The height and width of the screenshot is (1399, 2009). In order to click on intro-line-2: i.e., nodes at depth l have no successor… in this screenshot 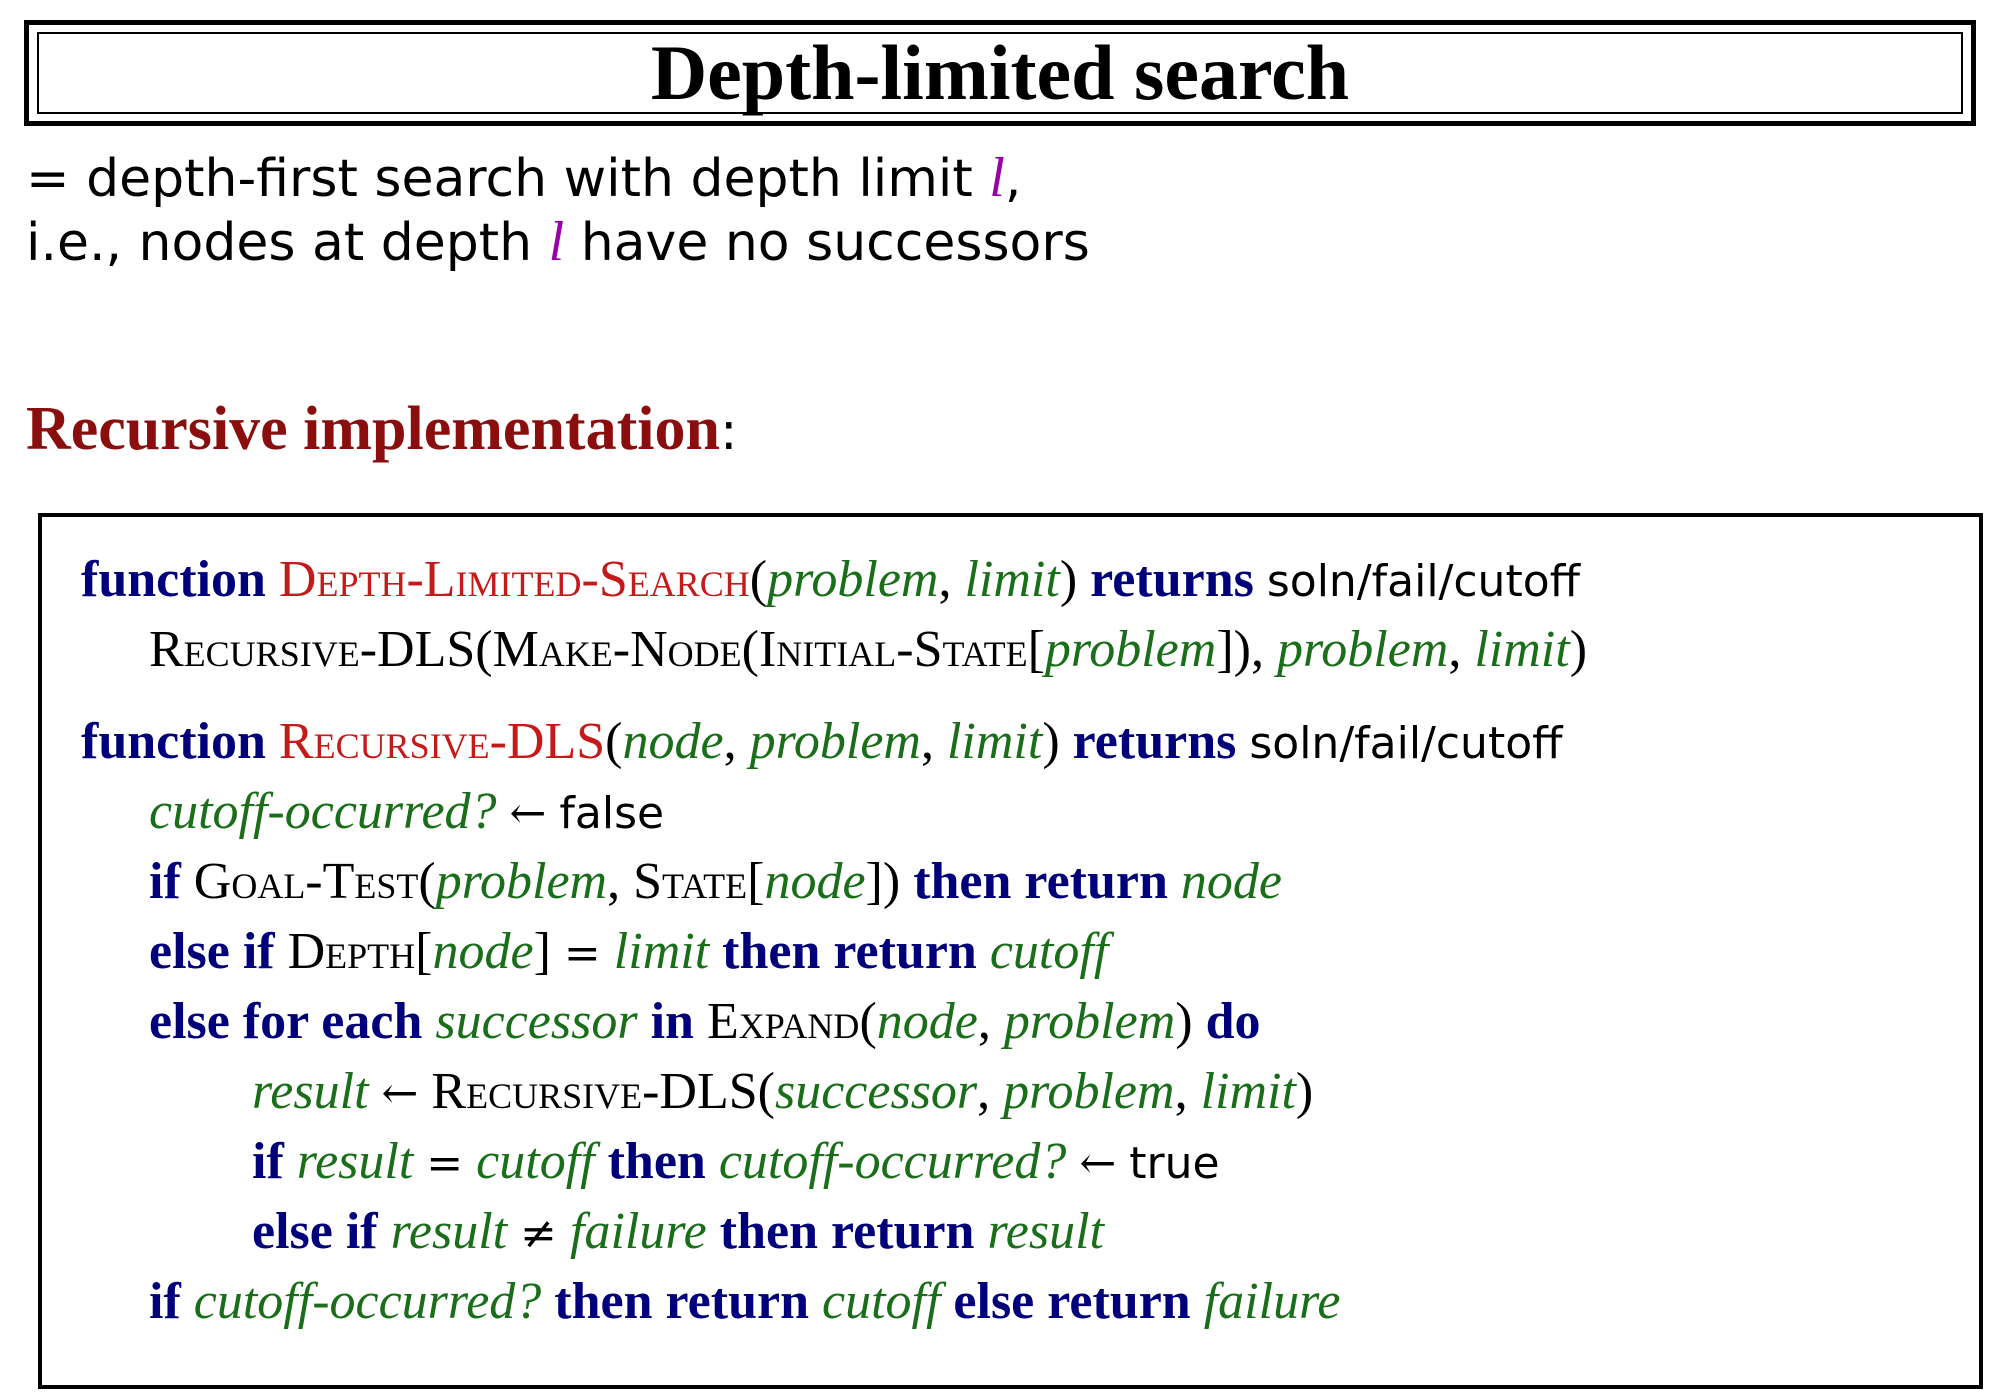, I will do `click(558, 242)`.